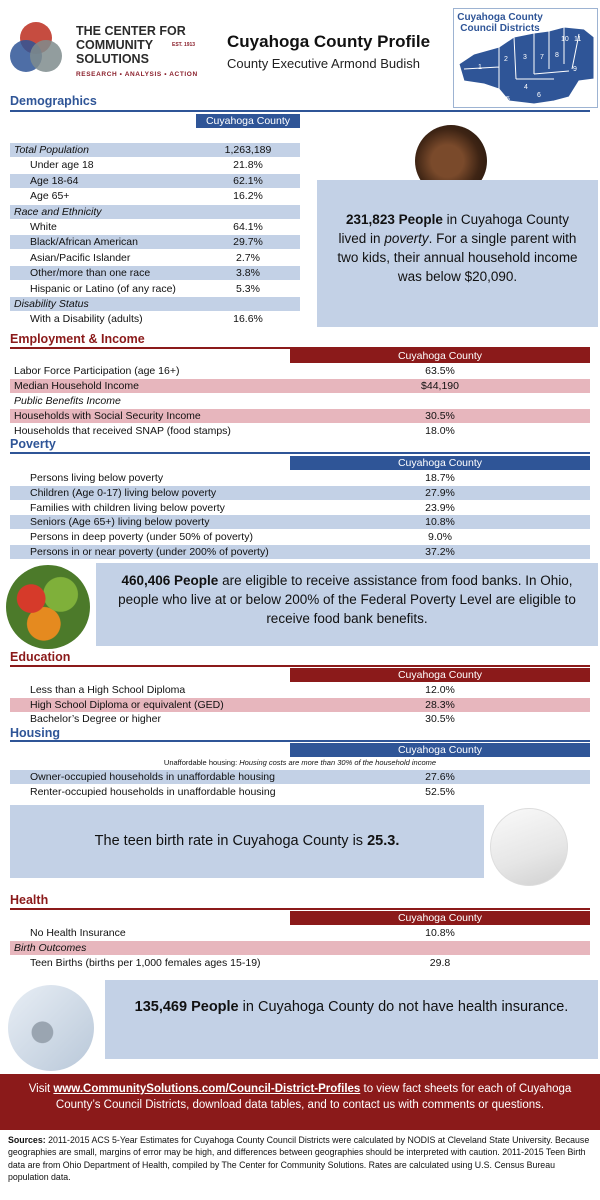 This screenshot has height=1200, width=600. Describe the element at coordinates (62, 165) in the screenshot. I see `row-label: Under age 18` at that location.